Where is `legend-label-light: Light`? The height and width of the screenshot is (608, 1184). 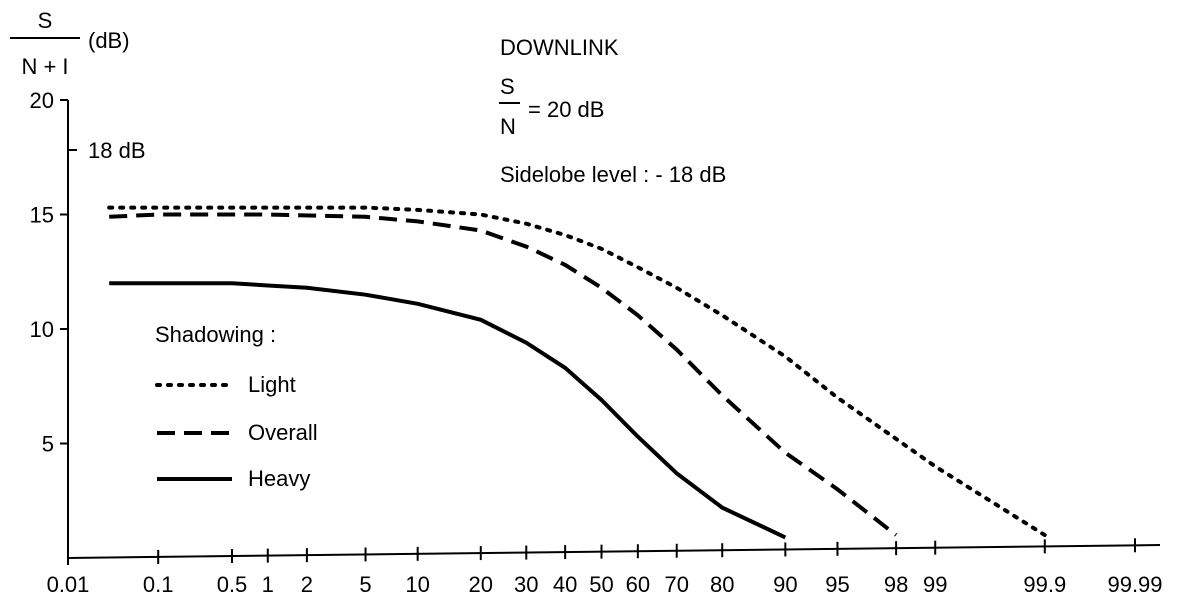 legend-label-light: Light is located at coordinates (272, 384).